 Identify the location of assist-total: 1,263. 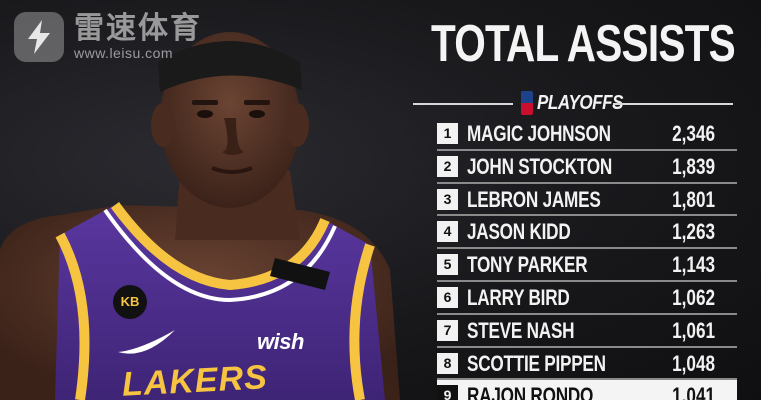
(693, 232).